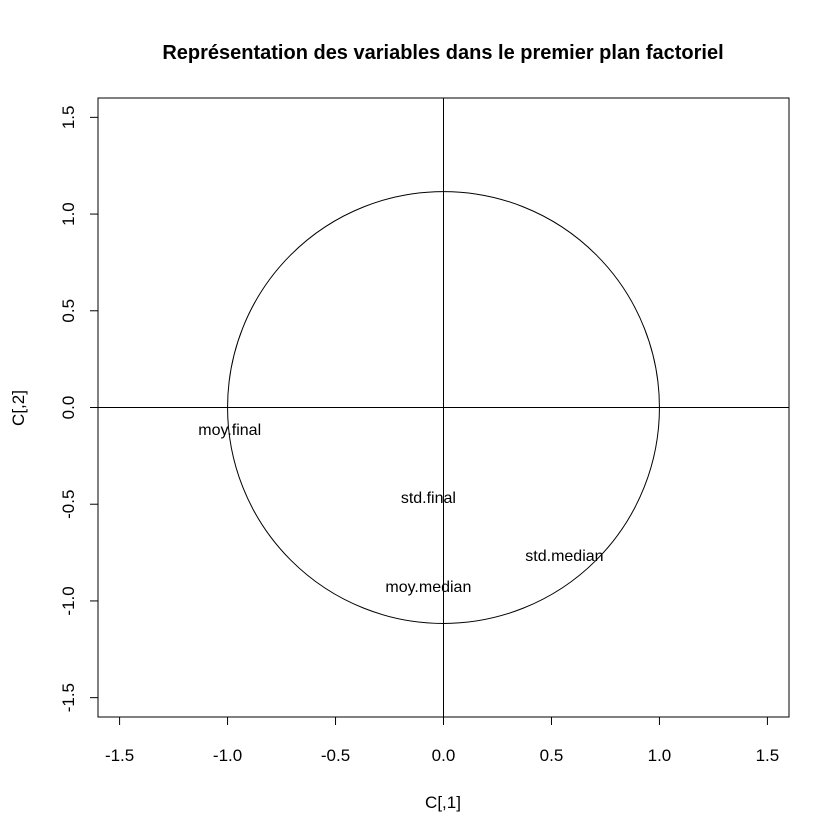  Describe the element at coordinates (68, 504) in the screenshot. I see `y-tick-label: -0.5` at that location.